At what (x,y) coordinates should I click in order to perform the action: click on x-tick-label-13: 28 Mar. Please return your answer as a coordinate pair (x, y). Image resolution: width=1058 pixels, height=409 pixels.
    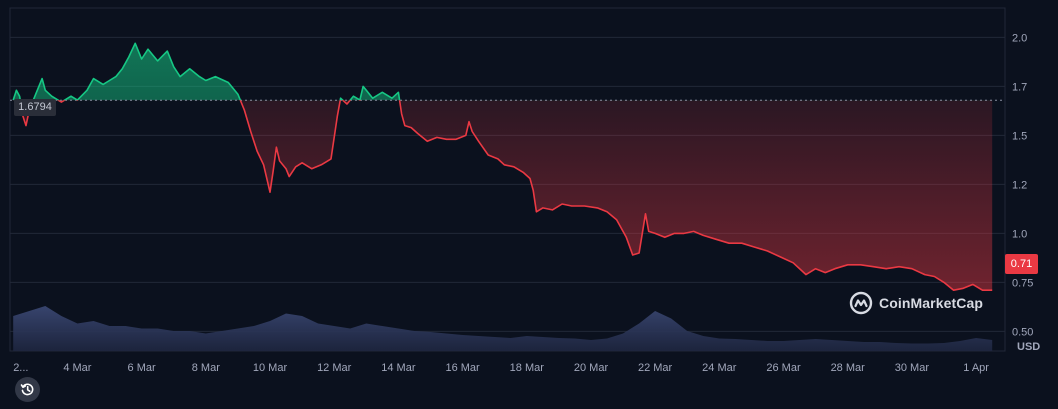
    Looking at the image, I should click on (848, 368).